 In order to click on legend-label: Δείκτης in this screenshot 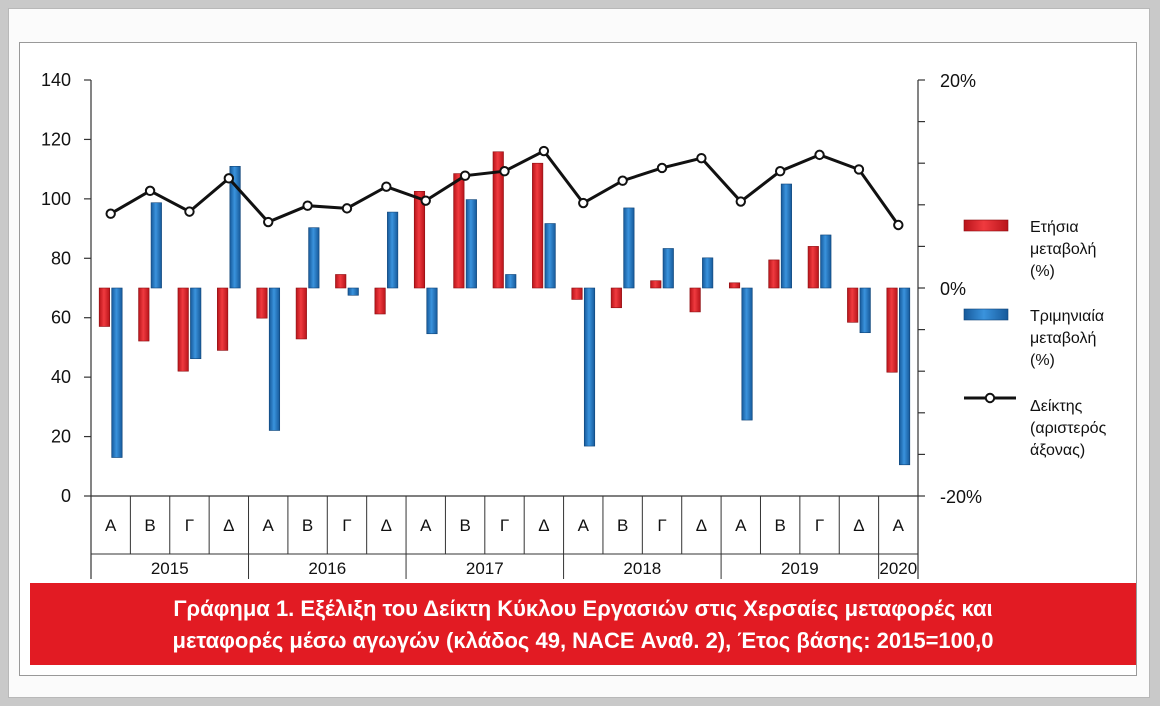, I will do `click(1056, 406)`.